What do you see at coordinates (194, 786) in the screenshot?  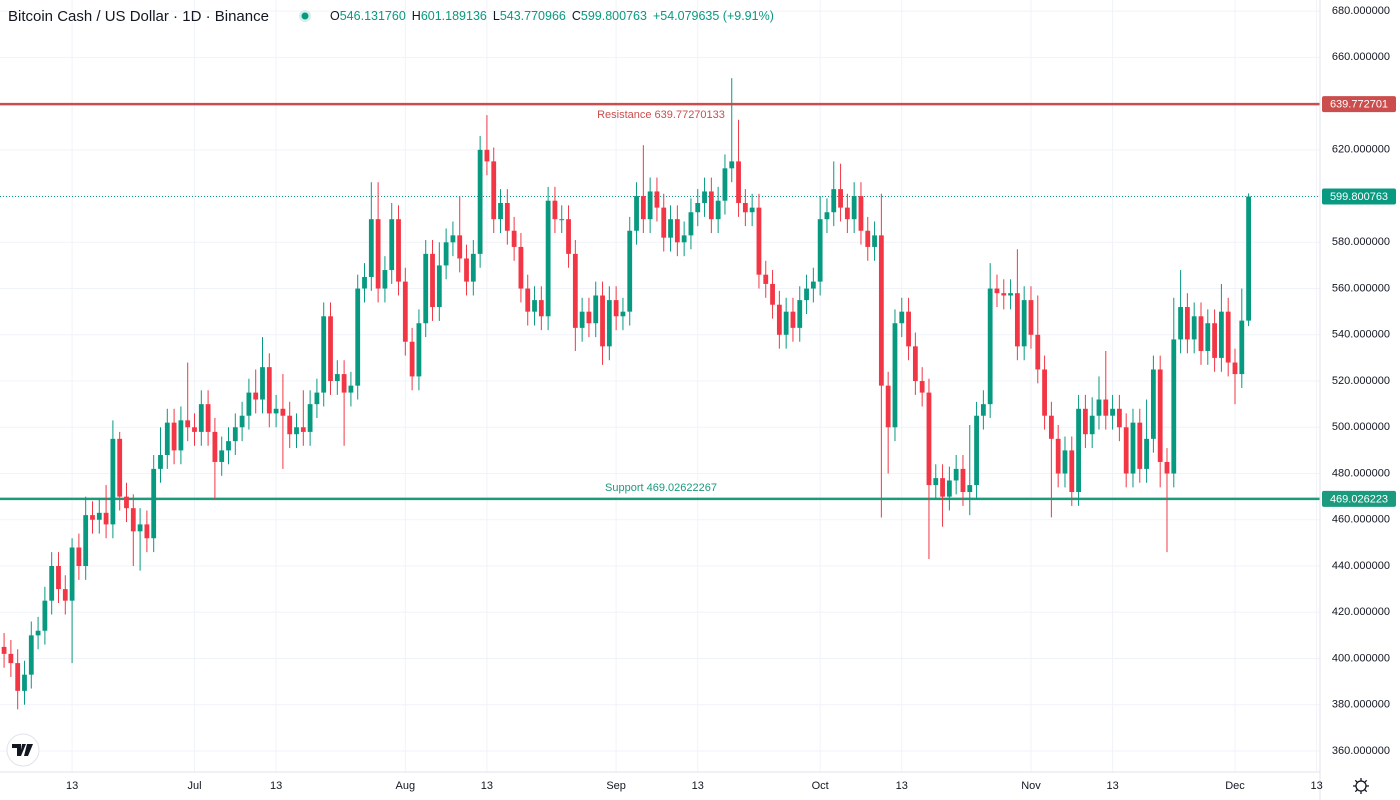 I see `x-tick-label: Jul` at bounding box center [194, 786].